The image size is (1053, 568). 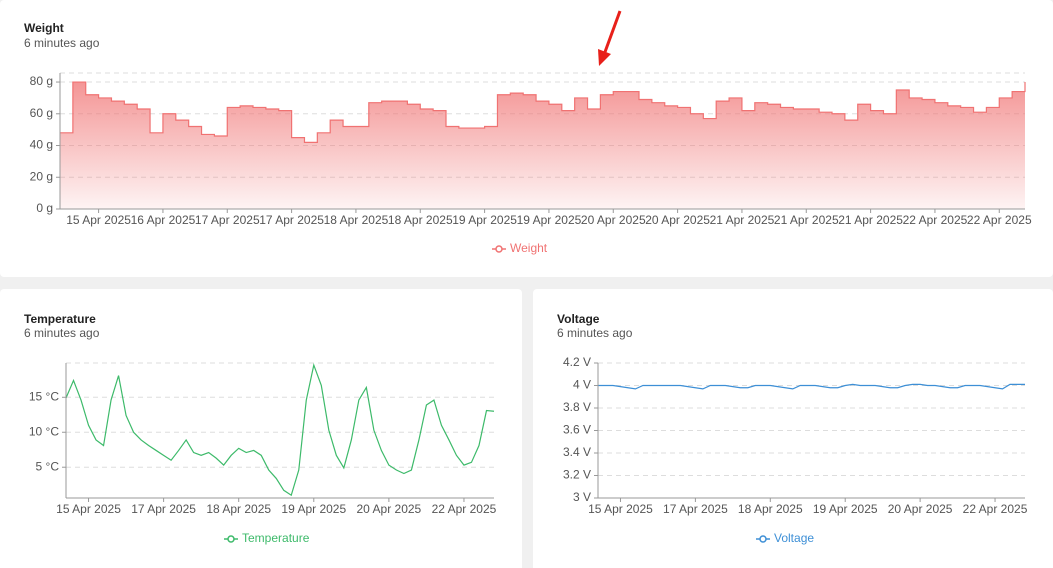 I want to click on legend-label: Temperature, so click(x=276, y=538).